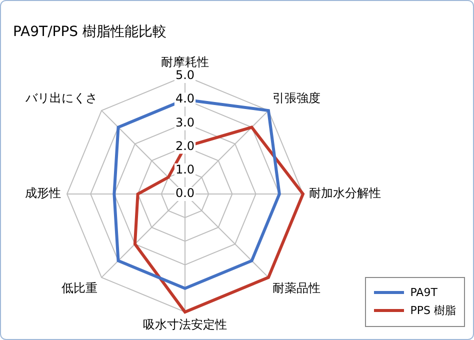 The height and width of the screenshot is (340, 474). Describe the element at coordinates (185, 169) in the screenshot. I see `y-tick-label: 1.0` at that location.